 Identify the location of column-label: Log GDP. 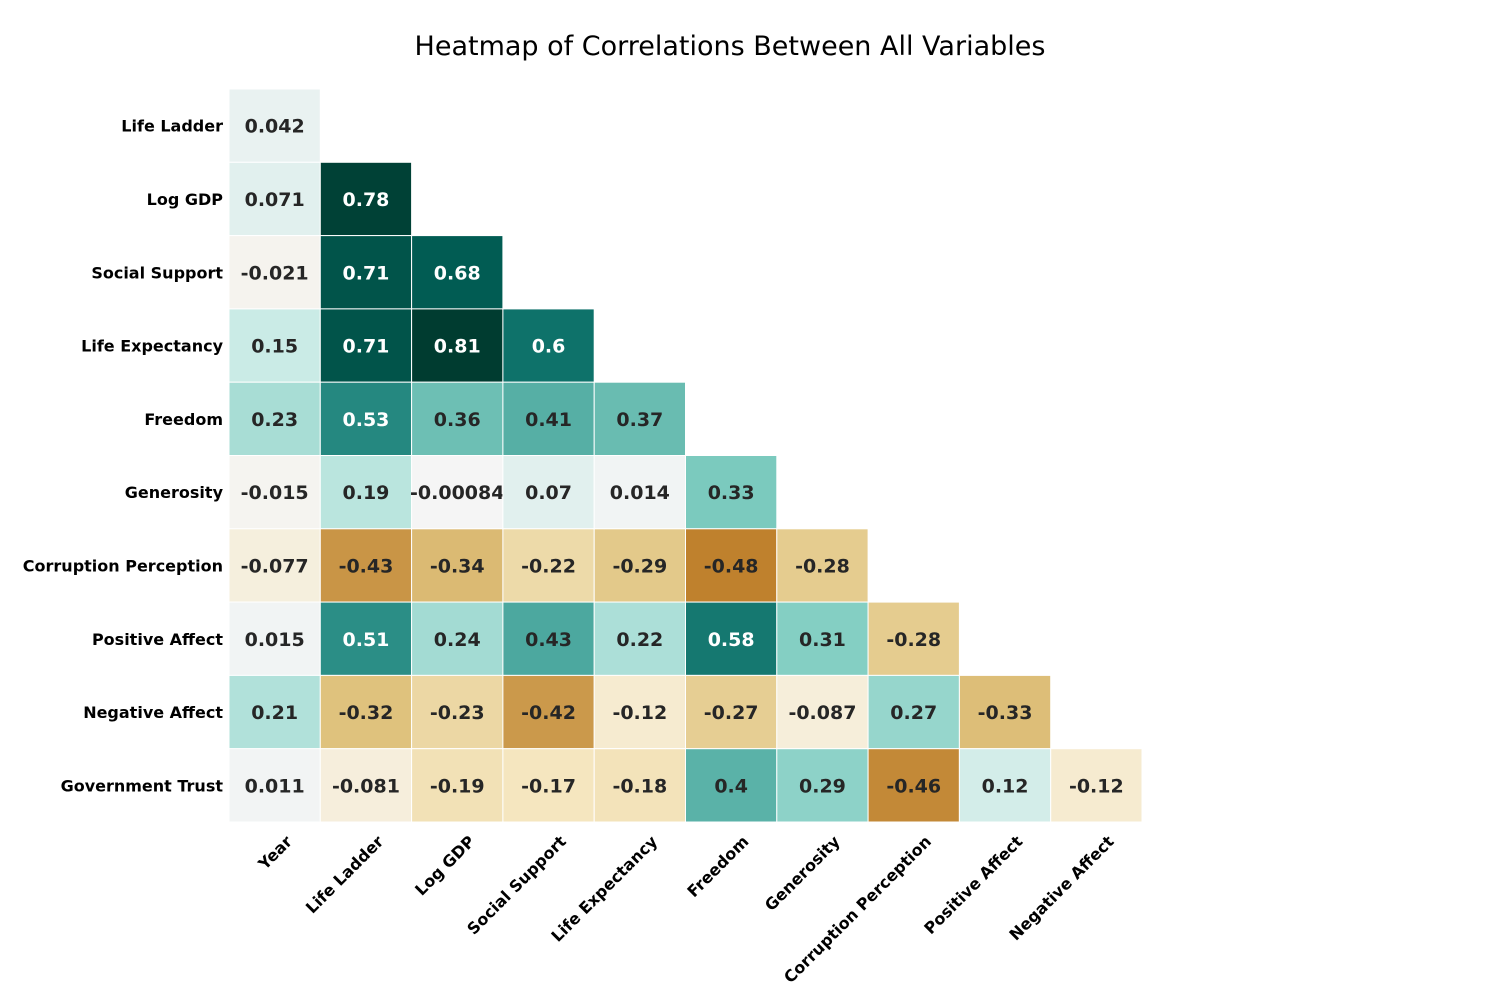
(445, 866).